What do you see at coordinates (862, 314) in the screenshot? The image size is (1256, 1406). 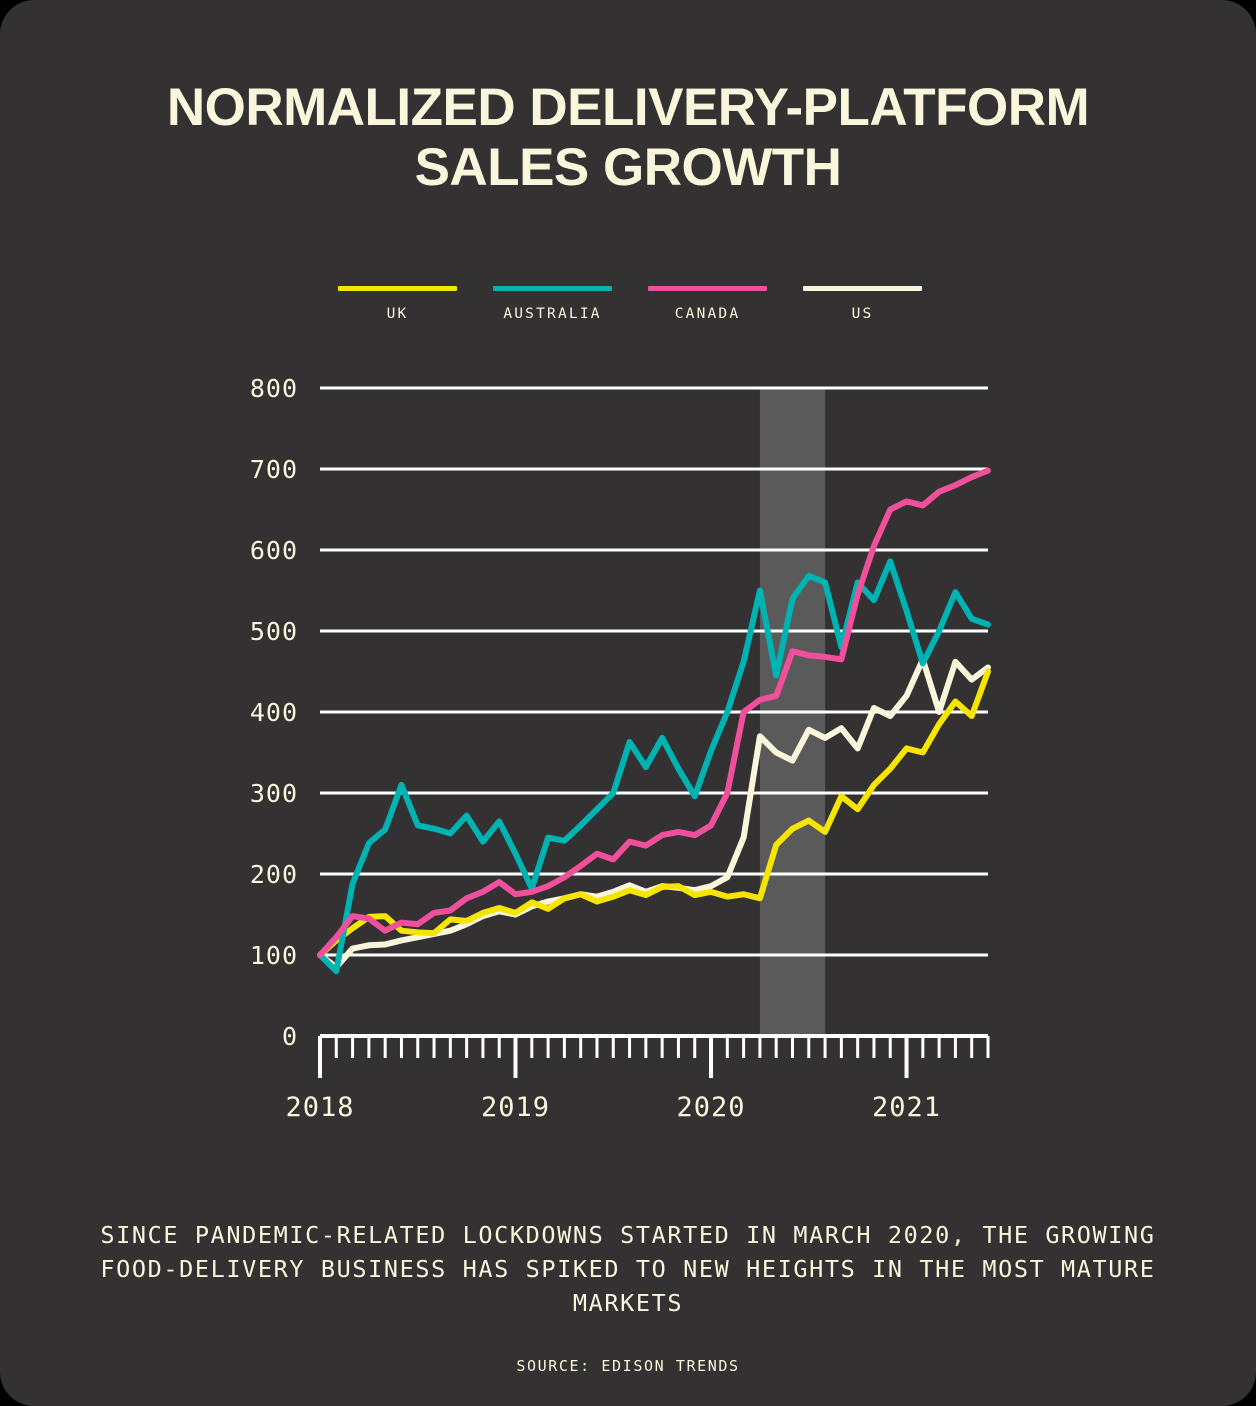 I see `legend-label-us: US` at bounding box center [862, 314].